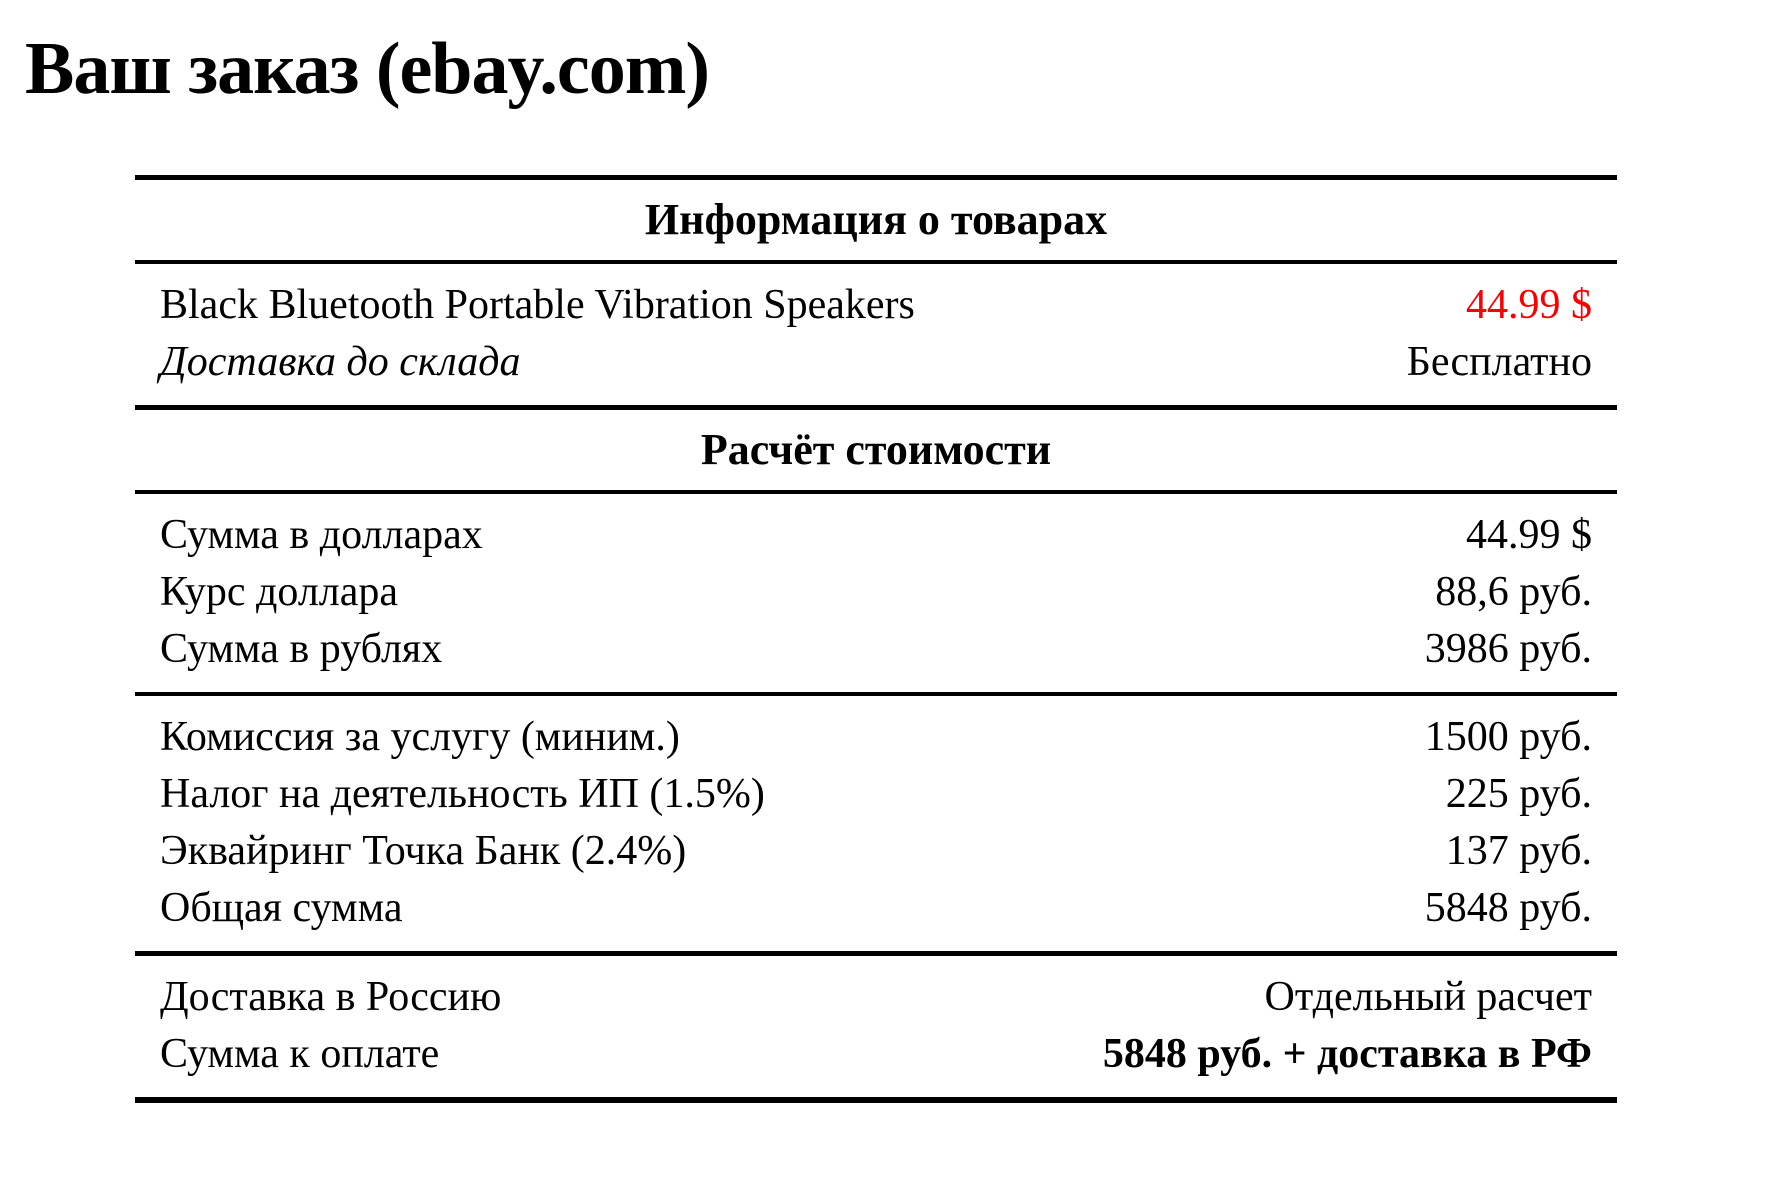 The image size is (1775, 1192). Describe the element at coordinates (331, 997) in the screenshot. I see `russia-delivery-label: Доставка в Россию` at that location.